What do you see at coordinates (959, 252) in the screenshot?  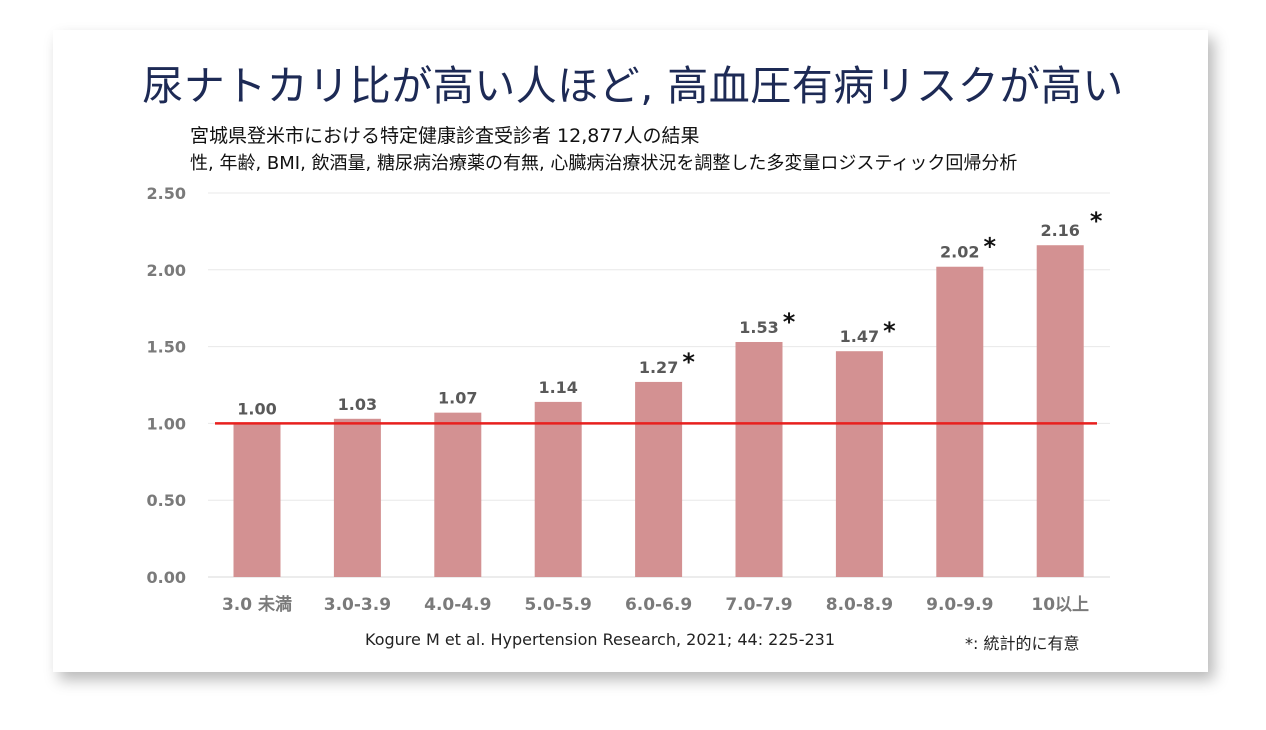 I see `data-label: 2.02` at bounding box center [959, 252].